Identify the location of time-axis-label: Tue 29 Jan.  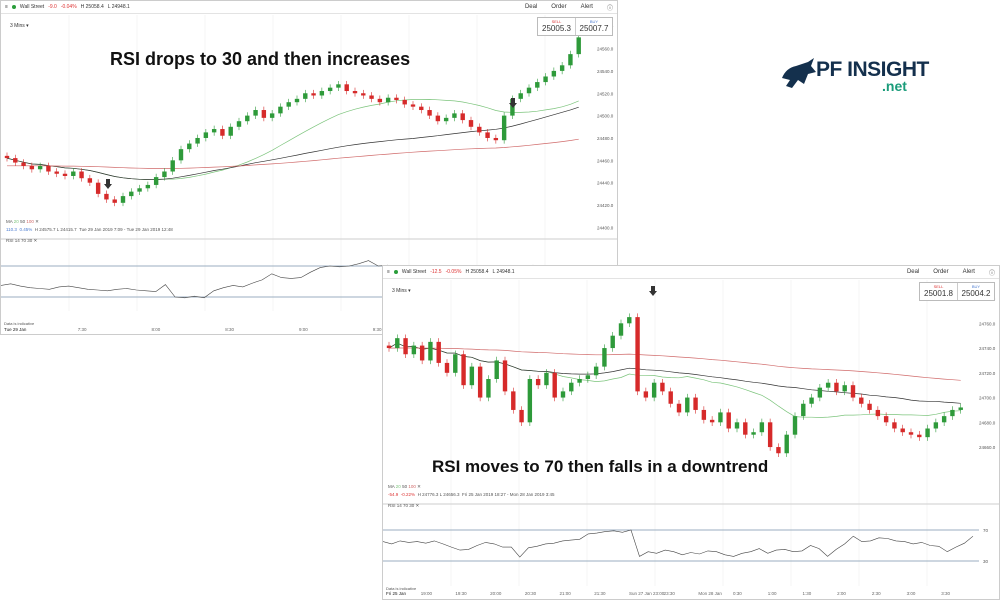
(15, 329).